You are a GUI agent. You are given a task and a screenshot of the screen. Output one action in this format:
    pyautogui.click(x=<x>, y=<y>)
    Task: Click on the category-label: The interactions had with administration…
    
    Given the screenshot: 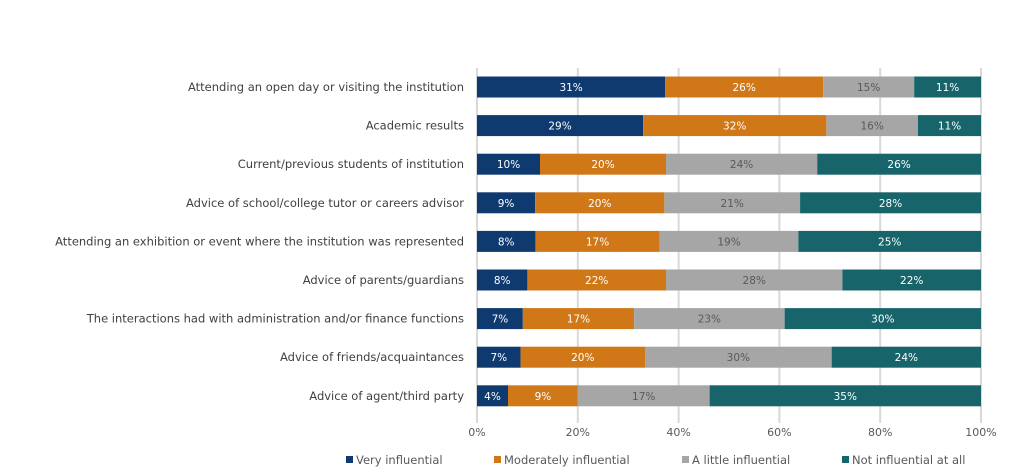 What is the action you would take?
    pyautogui.click(x=275, y=319)
    